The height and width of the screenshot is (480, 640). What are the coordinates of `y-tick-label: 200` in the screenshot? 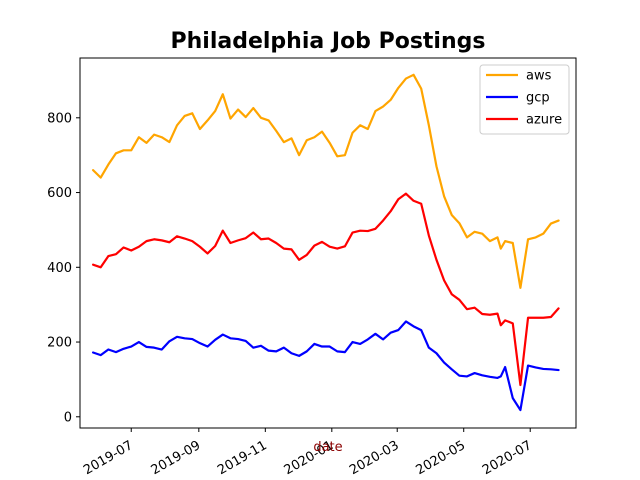 It's located at (59, 343).